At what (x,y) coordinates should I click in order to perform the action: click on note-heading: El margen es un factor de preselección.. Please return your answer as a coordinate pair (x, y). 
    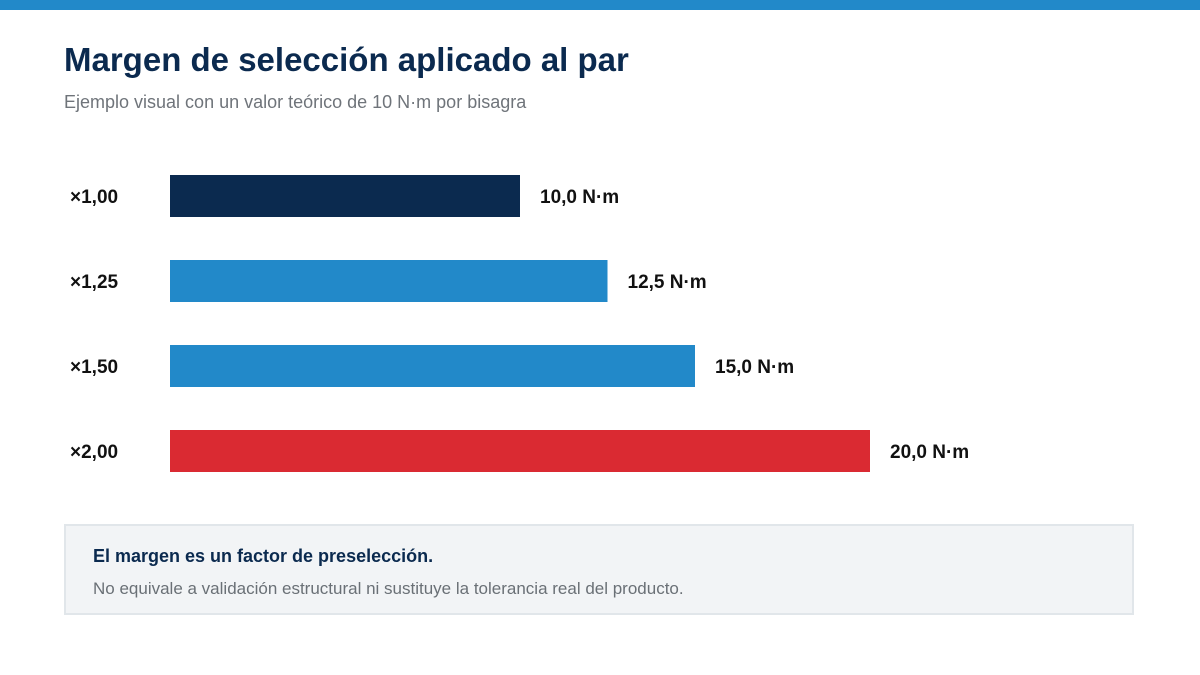
    Looking at the image, I should click on (263, 556).